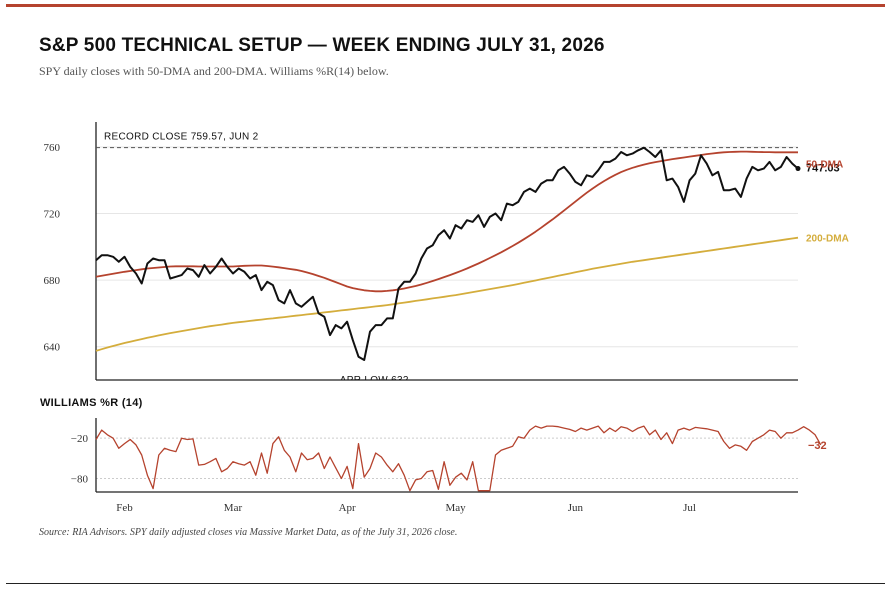 The image size is (891, 593). I want to click on dma50-label: 50-DMA, so click(824, 164).